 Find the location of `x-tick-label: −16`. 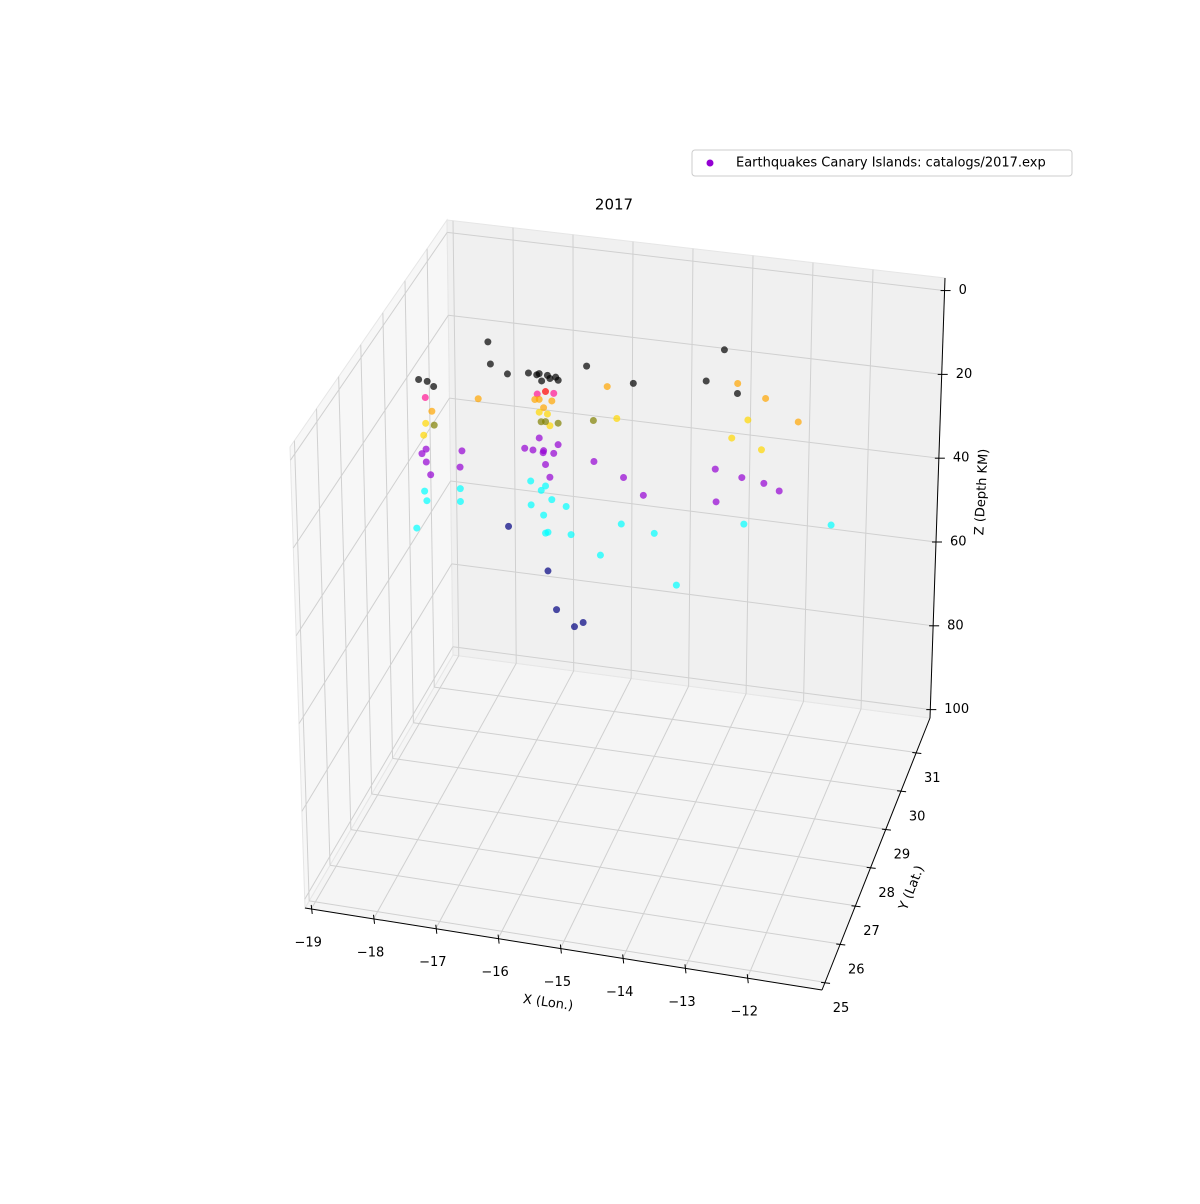

x-tick-label: −16 is located at coordinates (494, 972).